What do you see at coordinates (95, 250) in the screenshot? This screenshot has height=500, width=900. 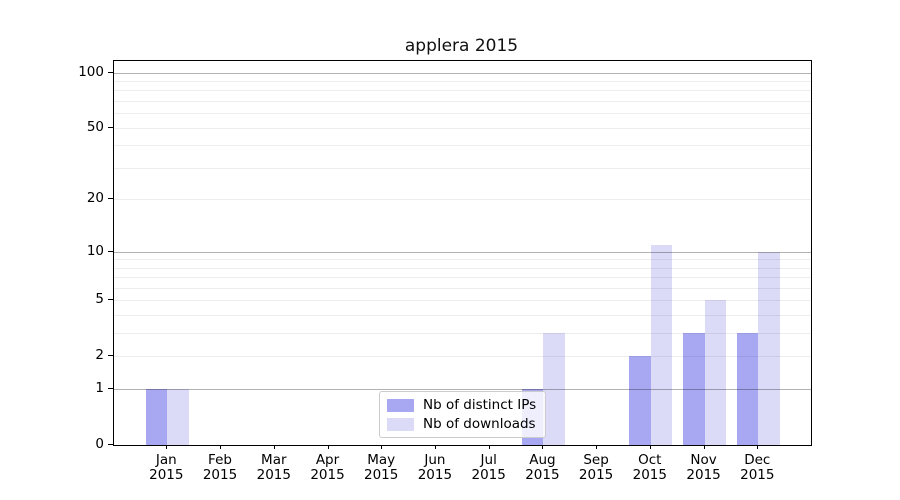 I see `y-tick-label-10: 10` at bounding box center [95, 250].